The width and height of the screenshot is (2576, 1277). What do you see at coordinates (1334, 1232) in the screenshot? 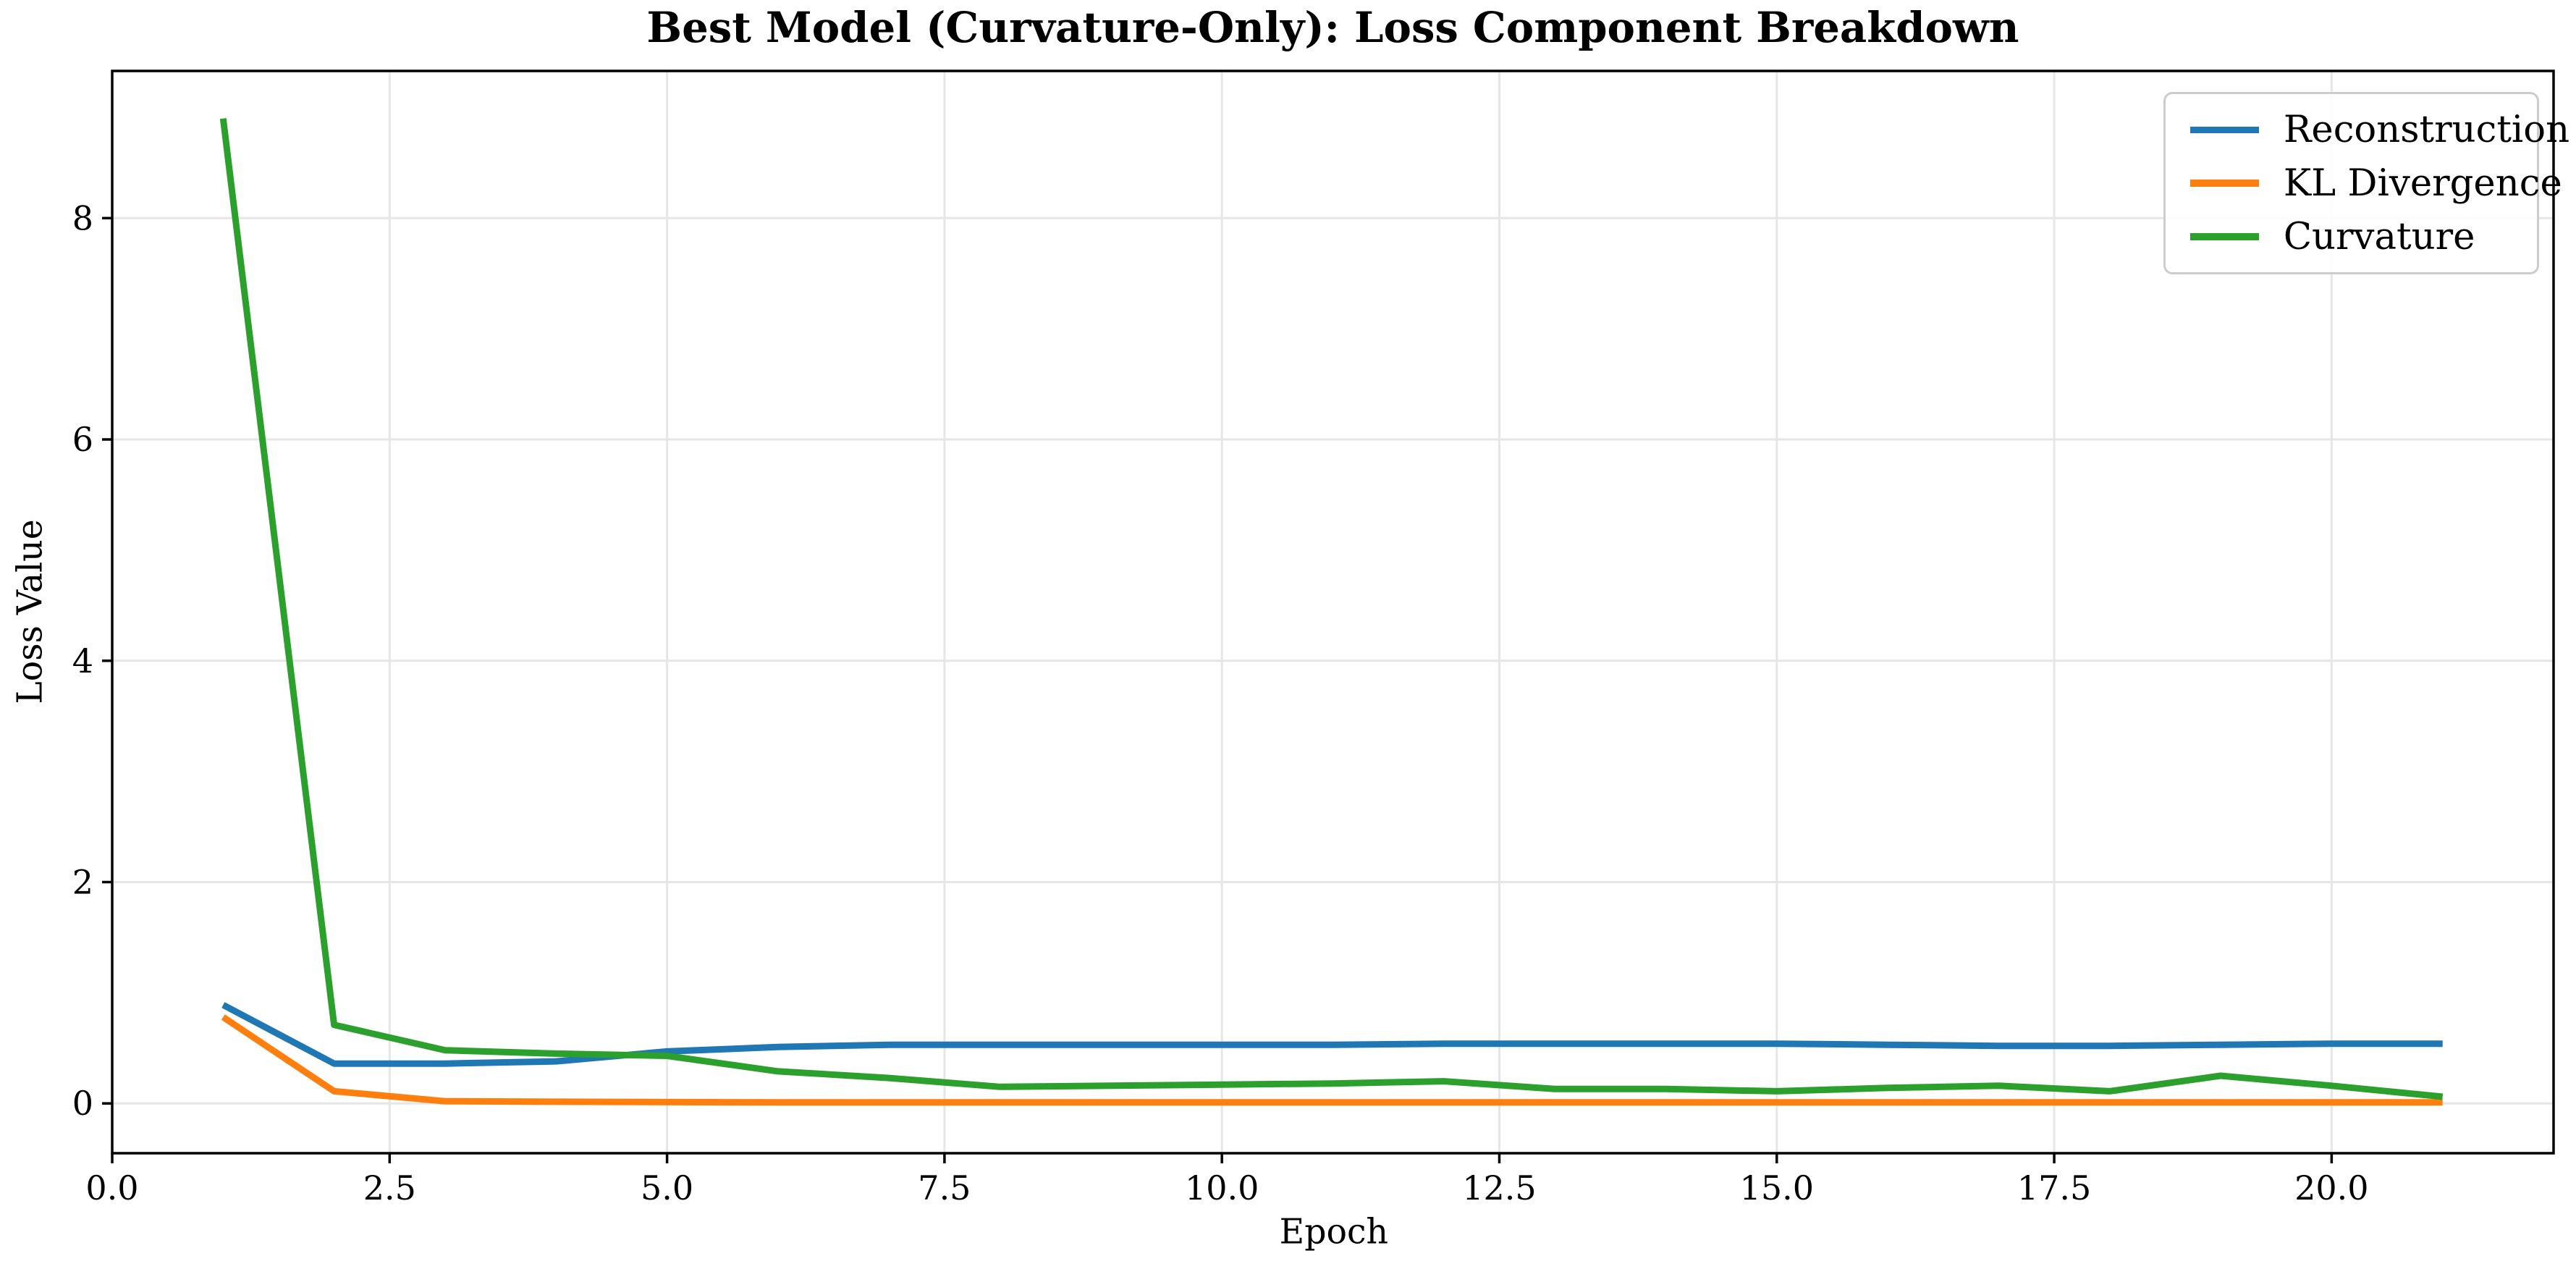
I see `x-axis-label: Epoch` at bounding box center [1334, 1232].